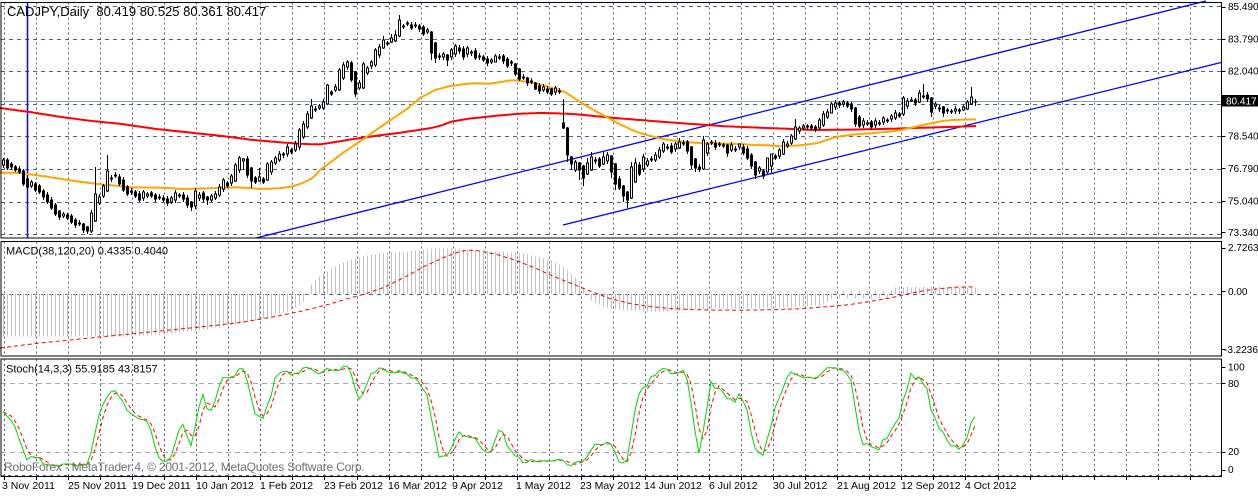 The image size is (1258, 498). Describe the element at coordinates (161, 486) in the screenshot. I see `svg-text: 19 Dec 2011` at that location.